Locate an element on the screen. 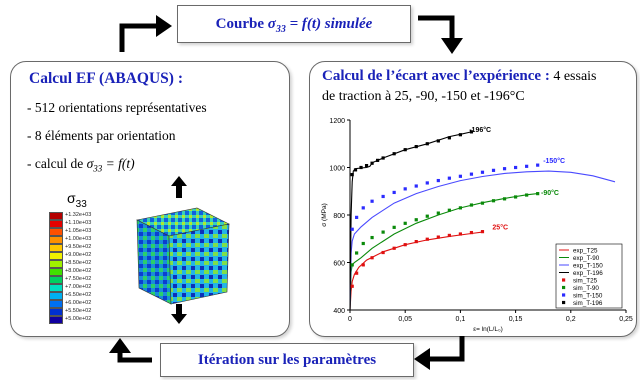  top-pill-text: Courbe σ33 = f(t) simulée is located at coordinates (294, 25).